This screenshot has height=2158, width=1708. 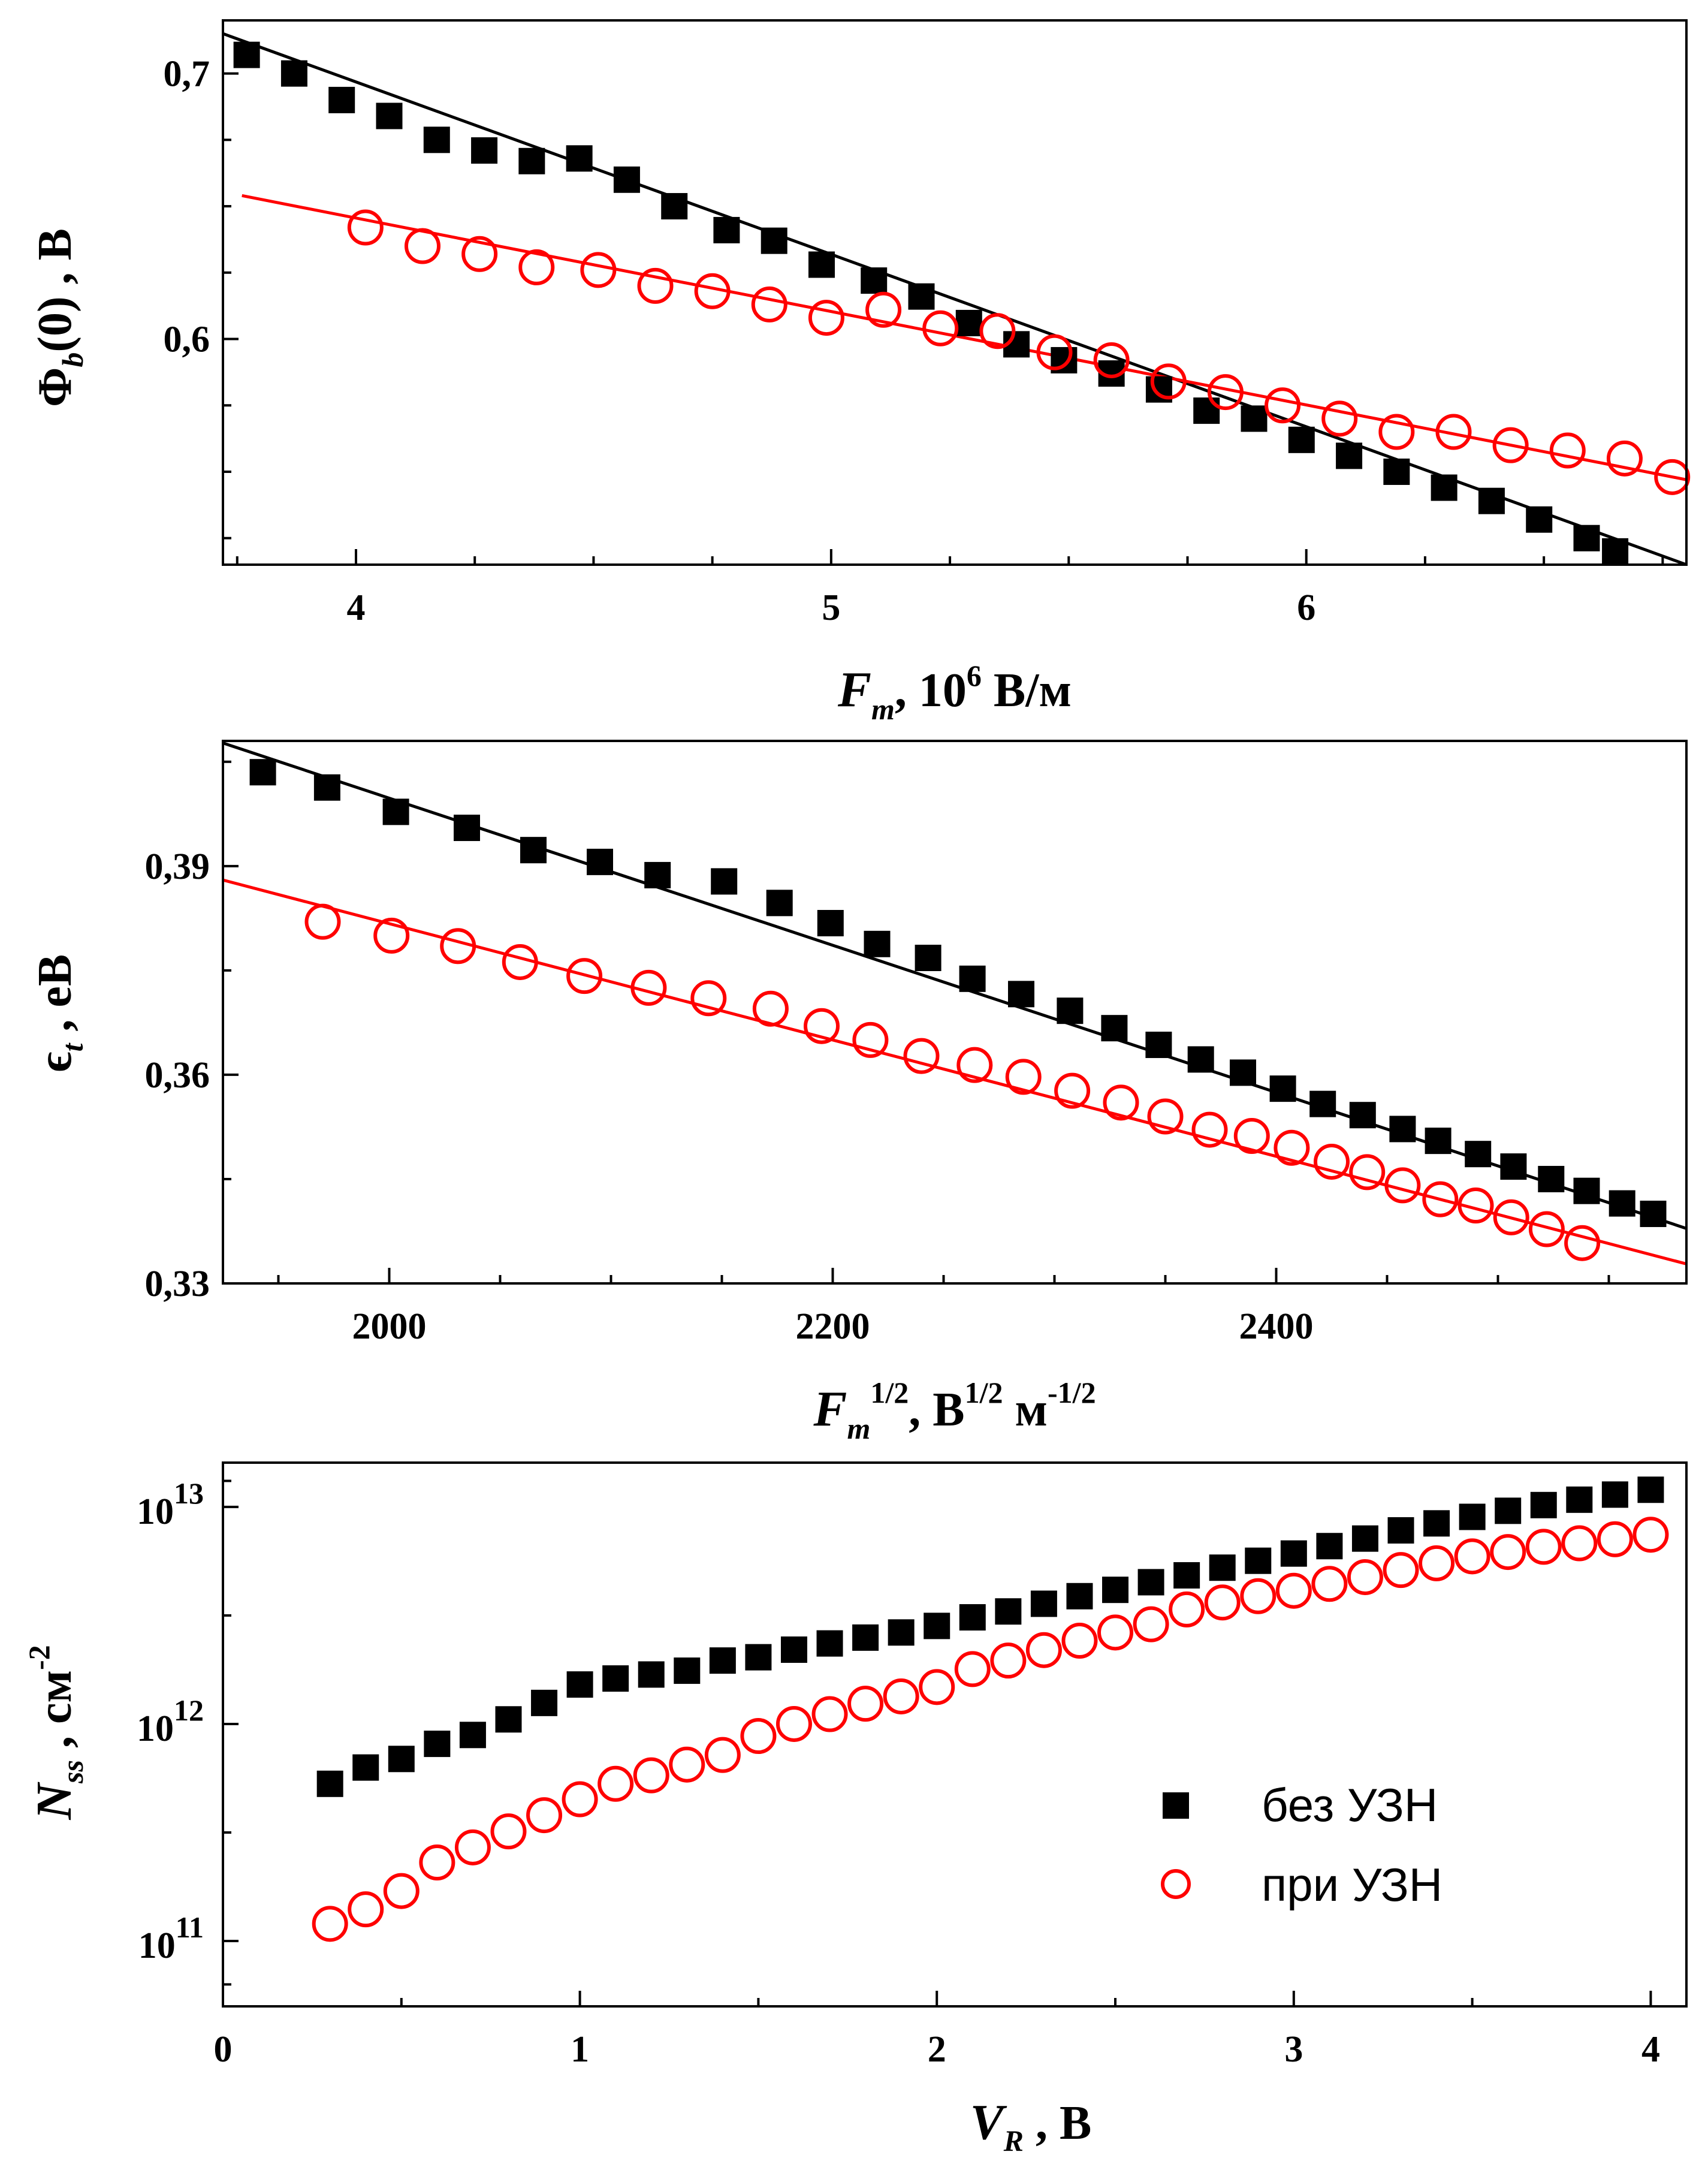 I want to click on legend-label-2: при УЗН, so click(x=1352, y=1884).